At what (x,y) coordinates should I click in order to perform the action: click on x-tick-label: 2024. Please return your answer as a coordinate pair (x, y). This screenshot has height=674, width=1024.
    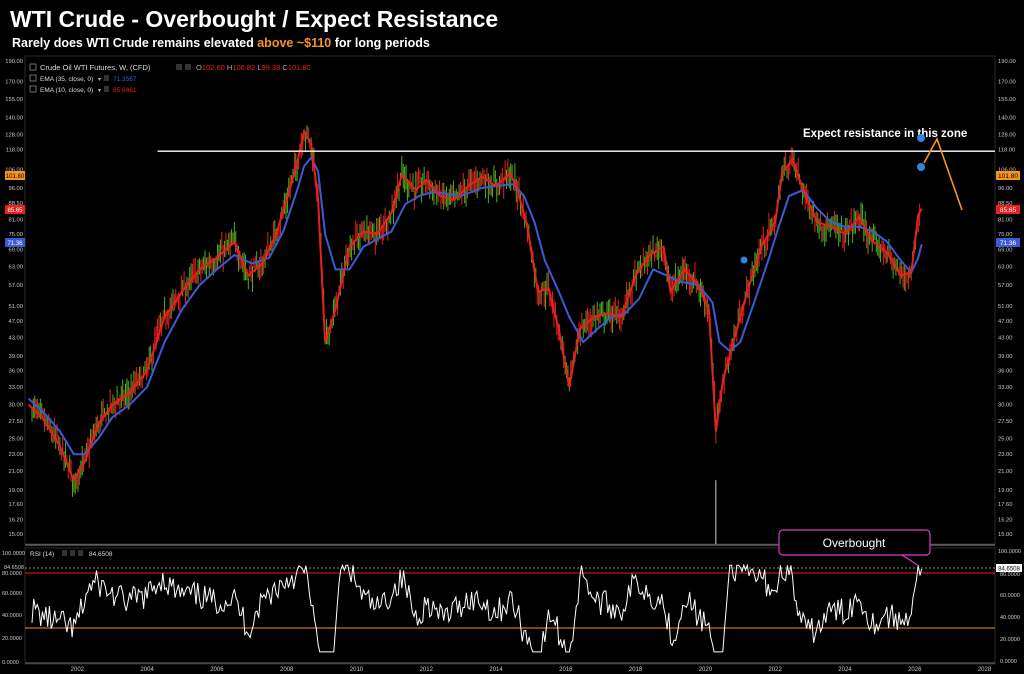
    Looking at the image, I should click on (845, 670).